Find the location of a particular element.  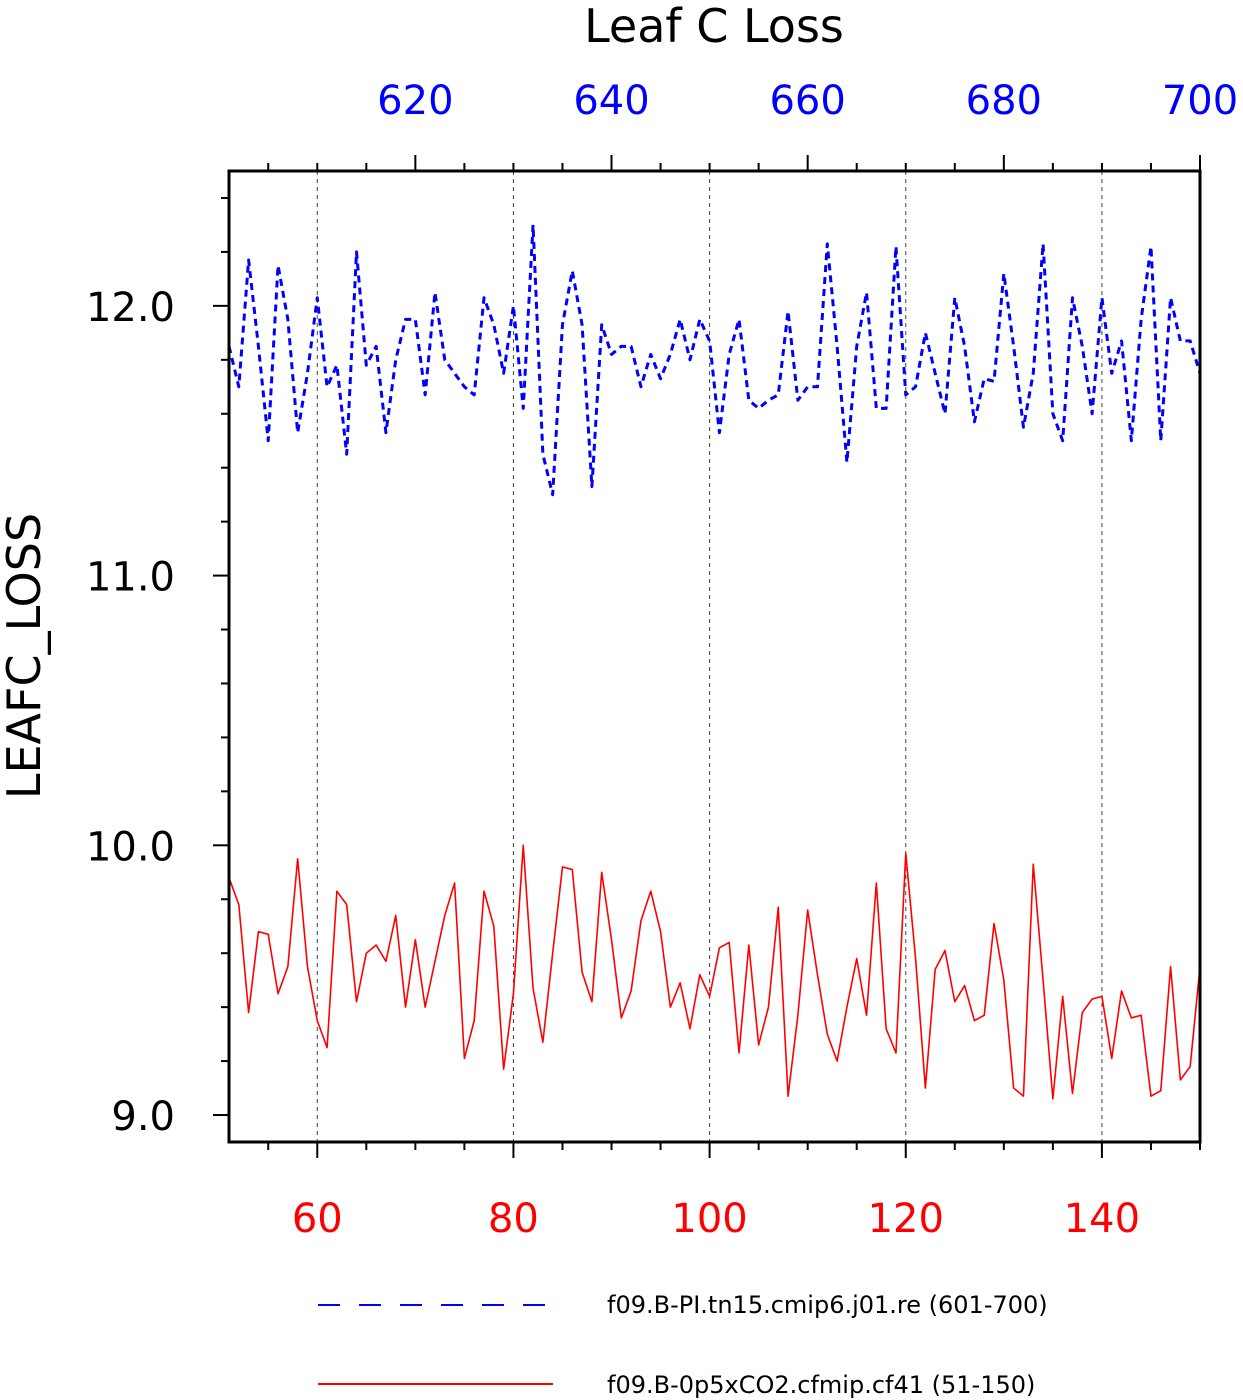

x-bottom-tick-label-3: 120 is located at coordinates (906, 1219).